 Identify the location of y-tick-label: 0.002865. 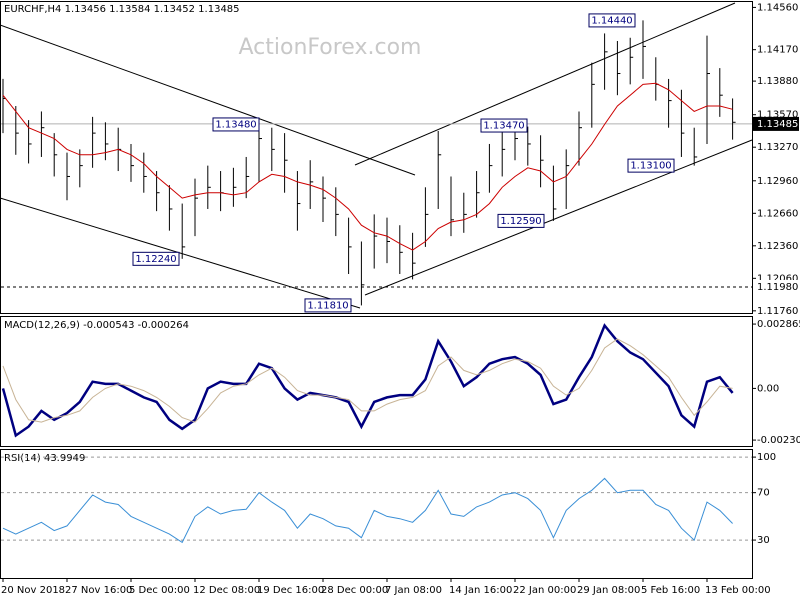
(778, 324).